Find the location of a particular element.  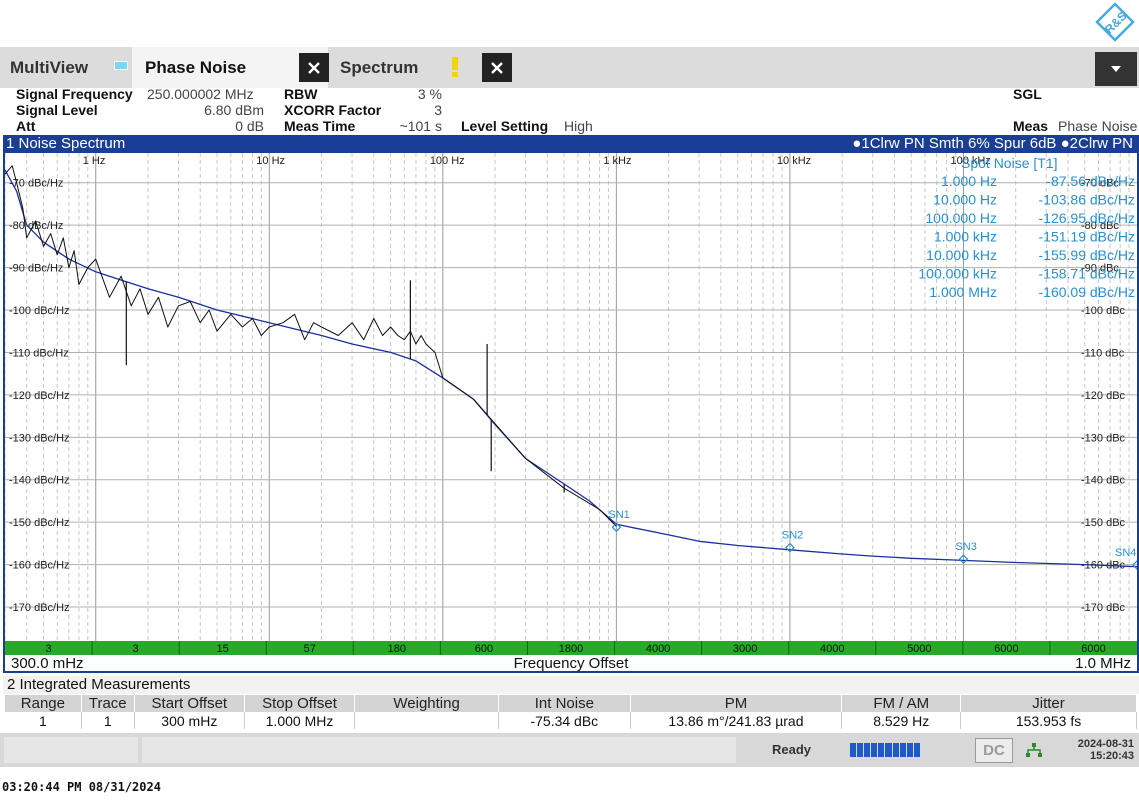

y-tick-label: -70 dBc/Hz is located at coordinates (36, 184).